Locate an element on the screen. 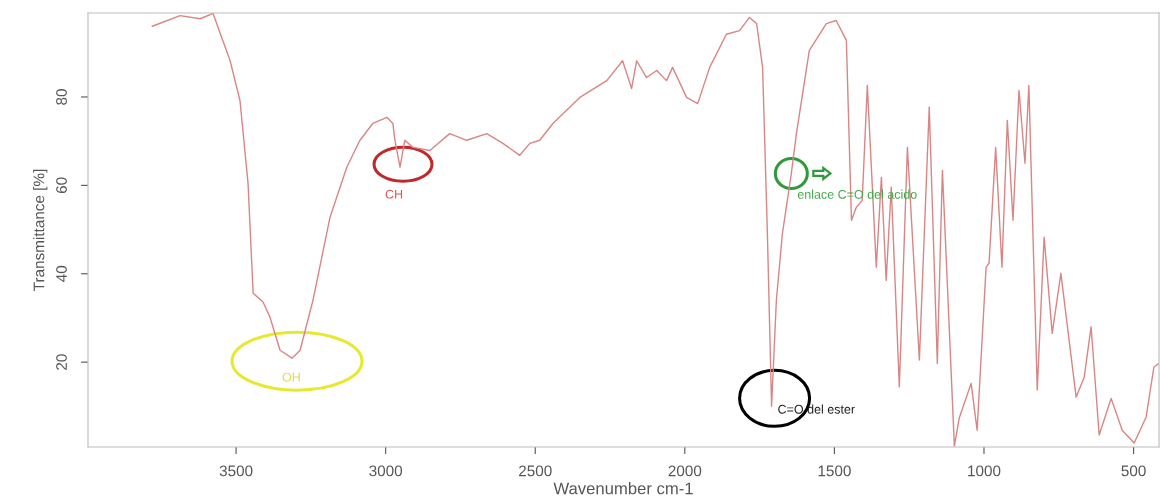  x-axis-title: Wavenumber cm-1 is located at coordinates (623, 488).